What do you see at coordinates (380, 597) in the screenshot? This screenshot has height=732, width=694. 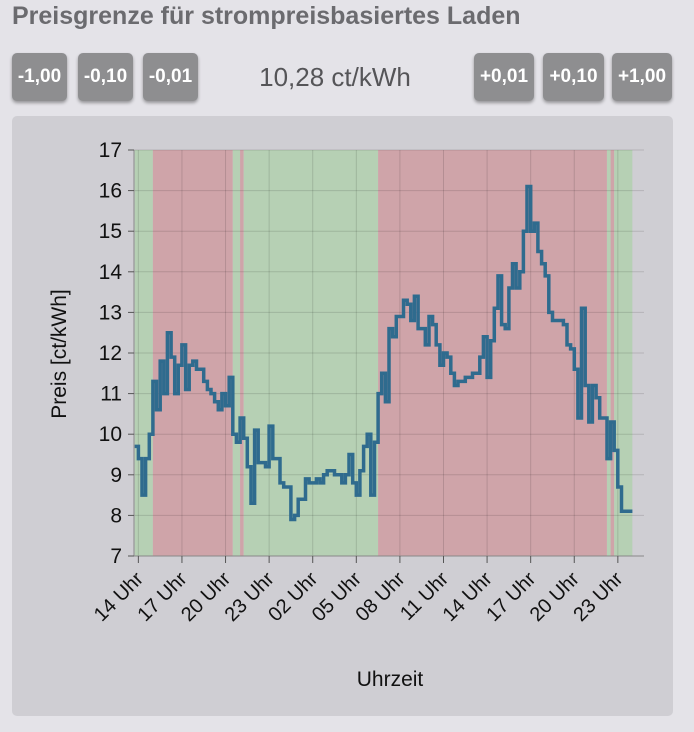 I see `x-tick-label: 08 Uhr` at bounding box center [380, 597].